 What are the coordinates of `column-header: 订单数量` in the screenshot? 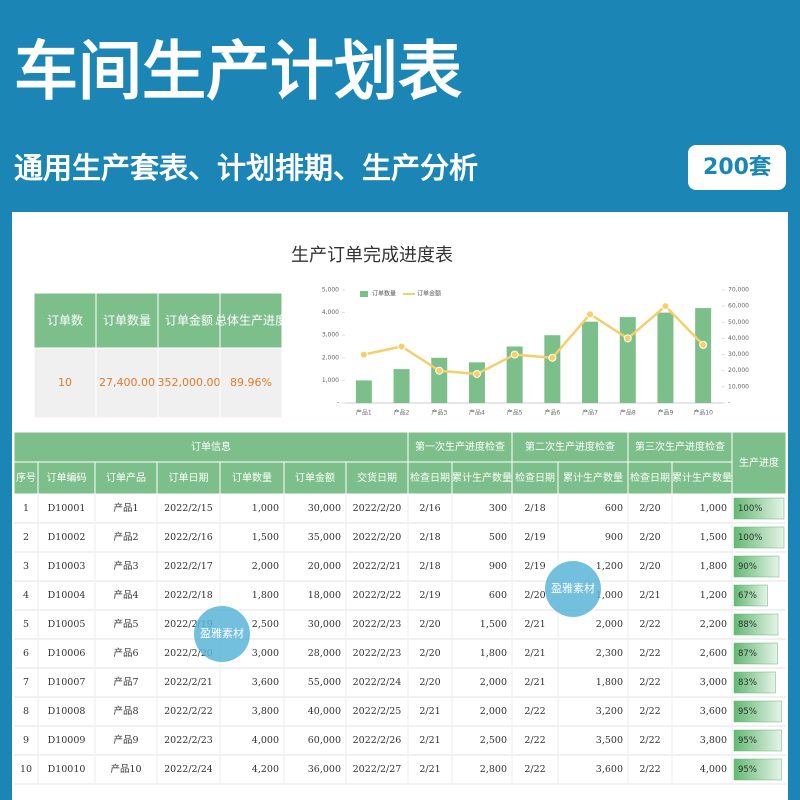 It's located at (252, 477).